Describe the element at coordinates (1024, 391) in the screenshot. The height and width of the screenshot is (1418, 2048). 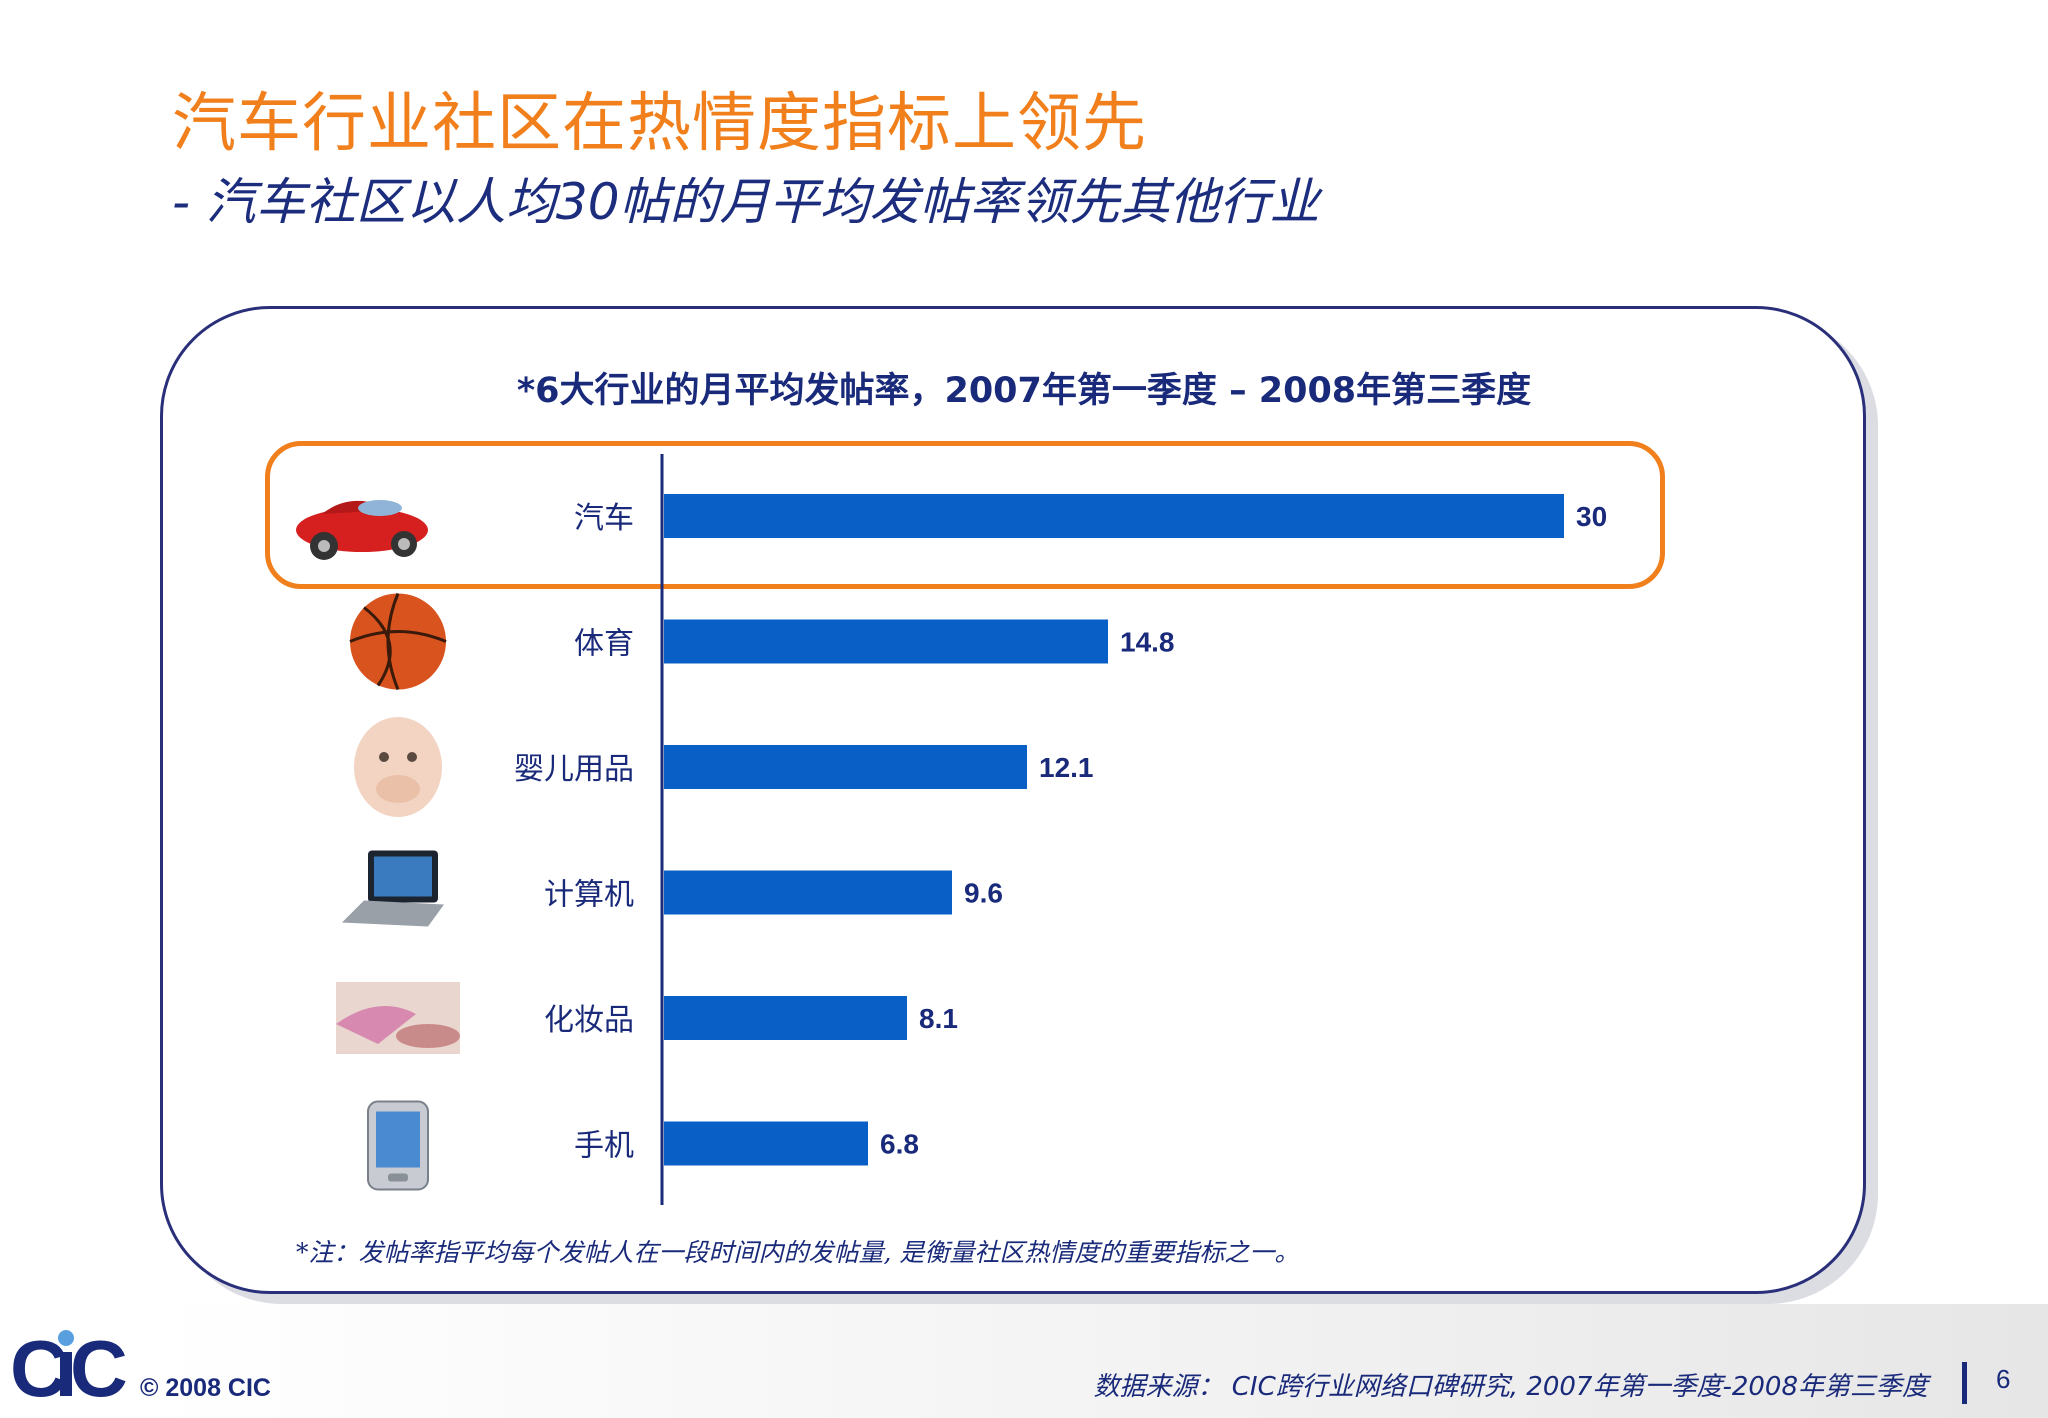
I see `chart-title: *6大行业的月平均发帖率，2007年第一季度 – 2008年第三季度` at that location.